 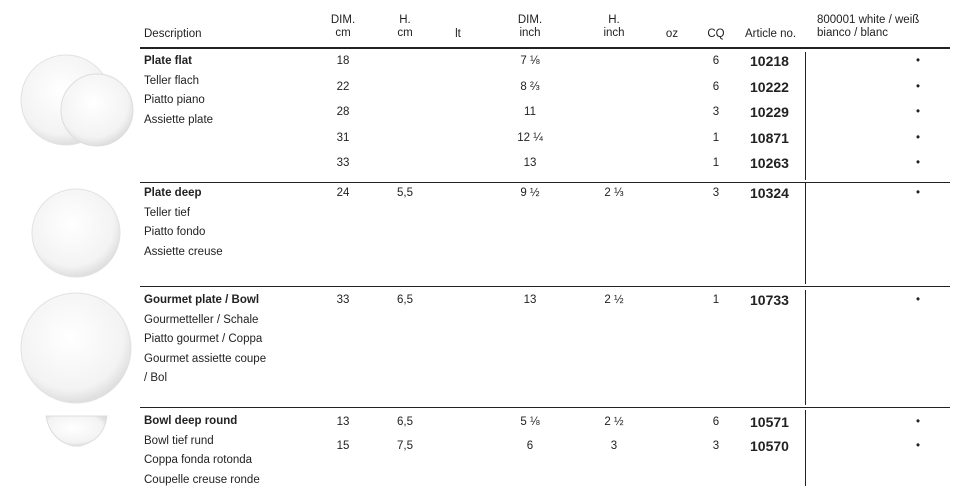 I want to click on header-h_inch: H., so click(x=614, y=20).